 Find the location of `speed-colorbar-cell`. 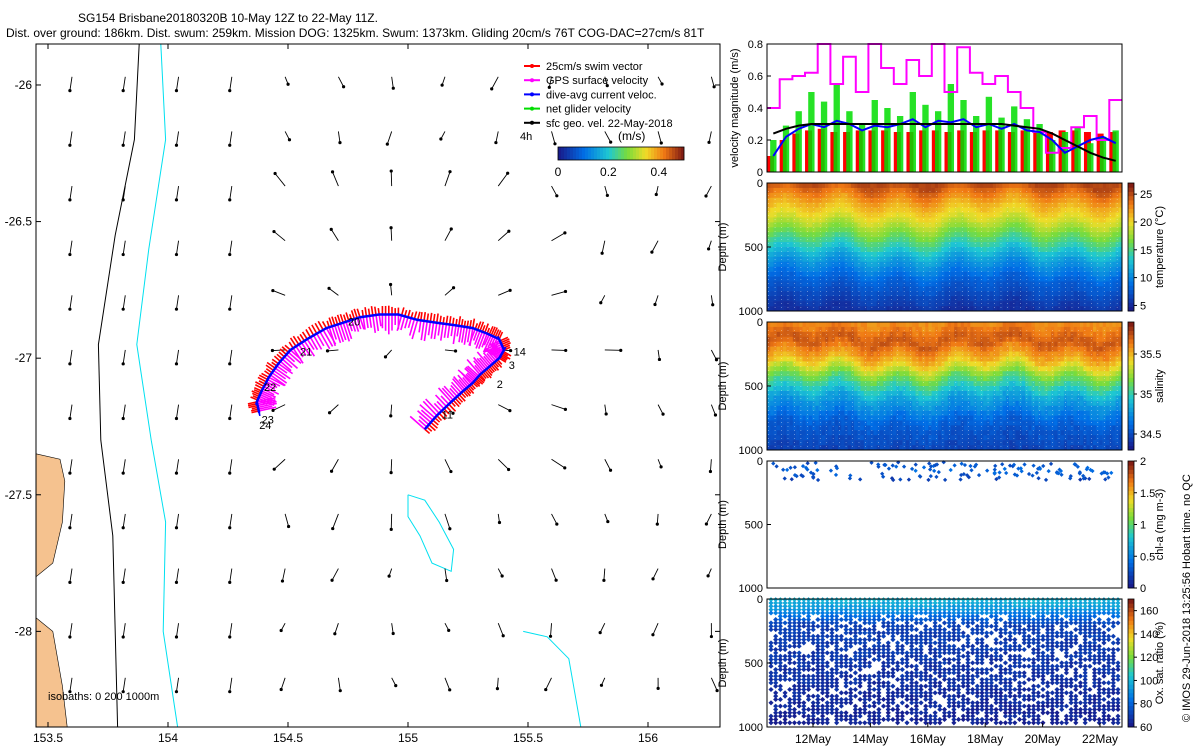

speed-colorbar-cell is located at coordinates (629, 153).